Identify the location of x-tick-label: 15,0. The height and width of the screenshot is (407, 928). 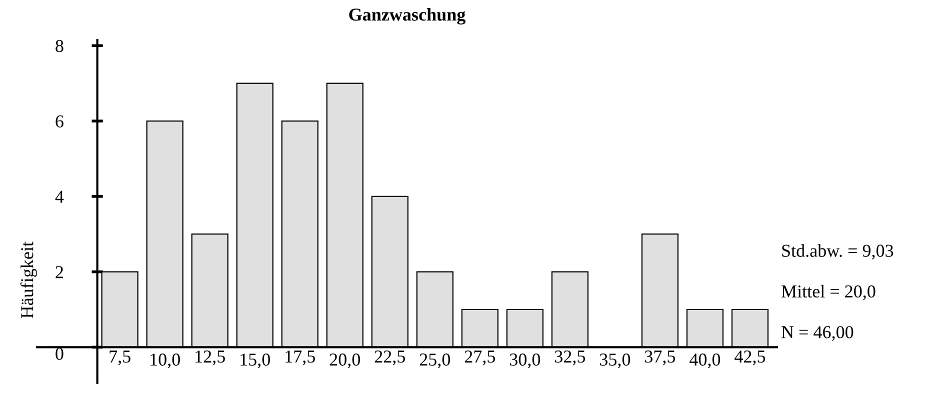
(255, 361).